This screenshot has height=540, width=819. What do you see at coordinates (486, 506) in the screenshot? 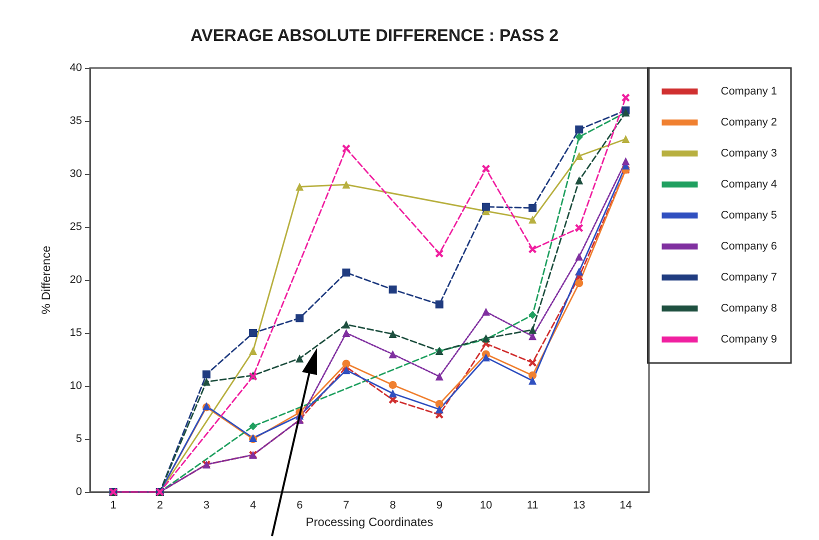
I see `x-tick-label: 10` at bounding box center [486, 506].